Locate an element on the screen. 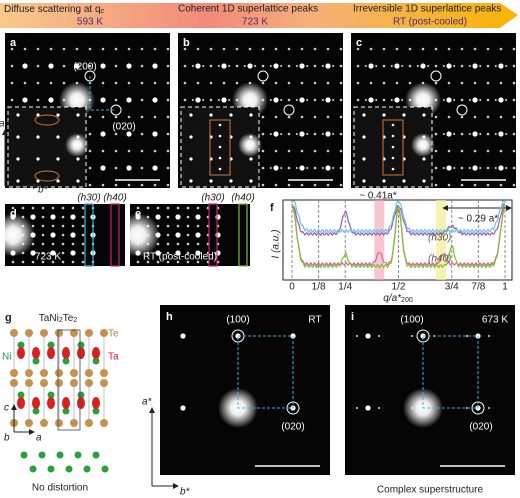 Image resolution: width=520 pixels, height=498 pixels. header-arrow is located at coordinates (259, 15).